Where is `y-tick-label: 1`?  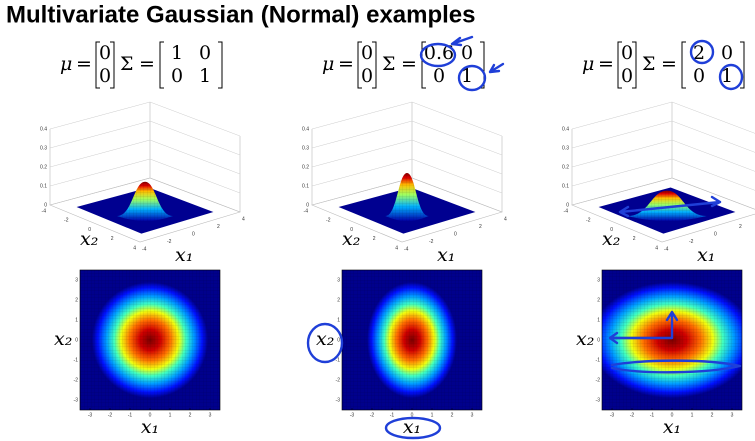 y-tick-label: 1 is located at coordinates (598, 320).